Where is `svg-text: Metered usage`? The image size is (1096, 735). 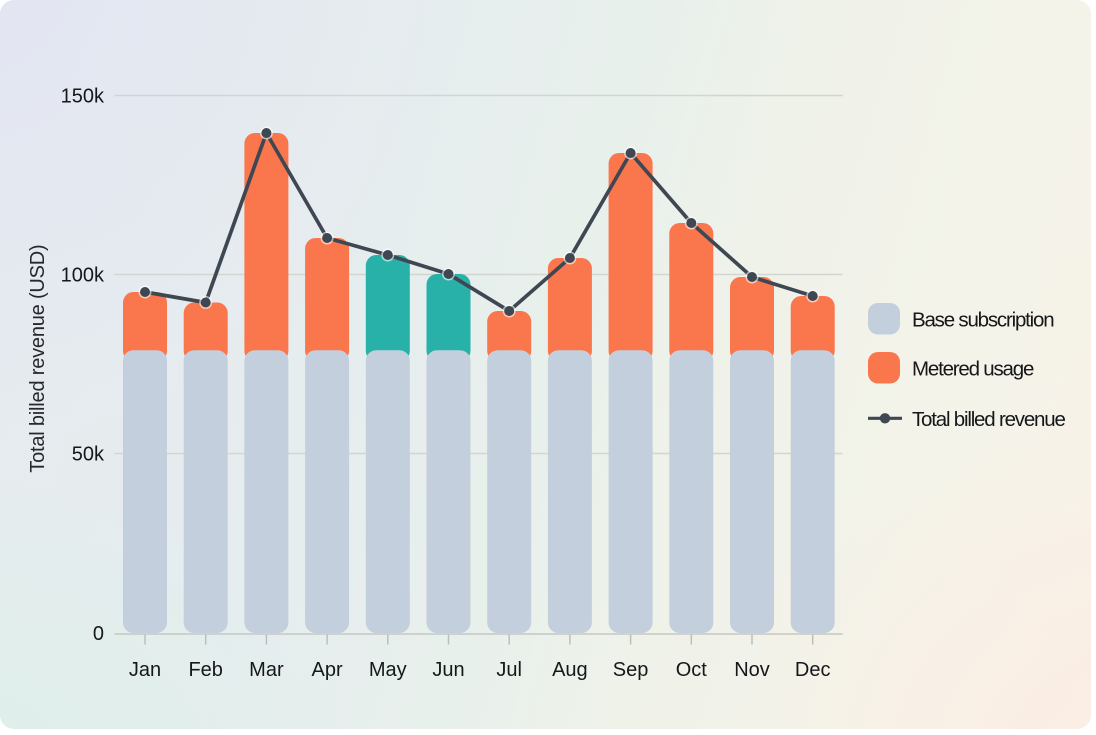 svg-text: Metered usage is located at coordinates (973, 369).